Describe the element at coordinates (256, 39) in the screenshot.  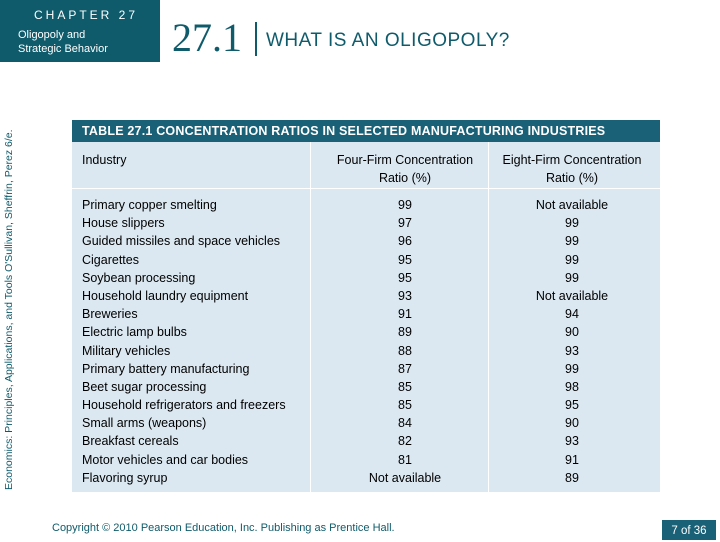
I see `section-divider` at that location.